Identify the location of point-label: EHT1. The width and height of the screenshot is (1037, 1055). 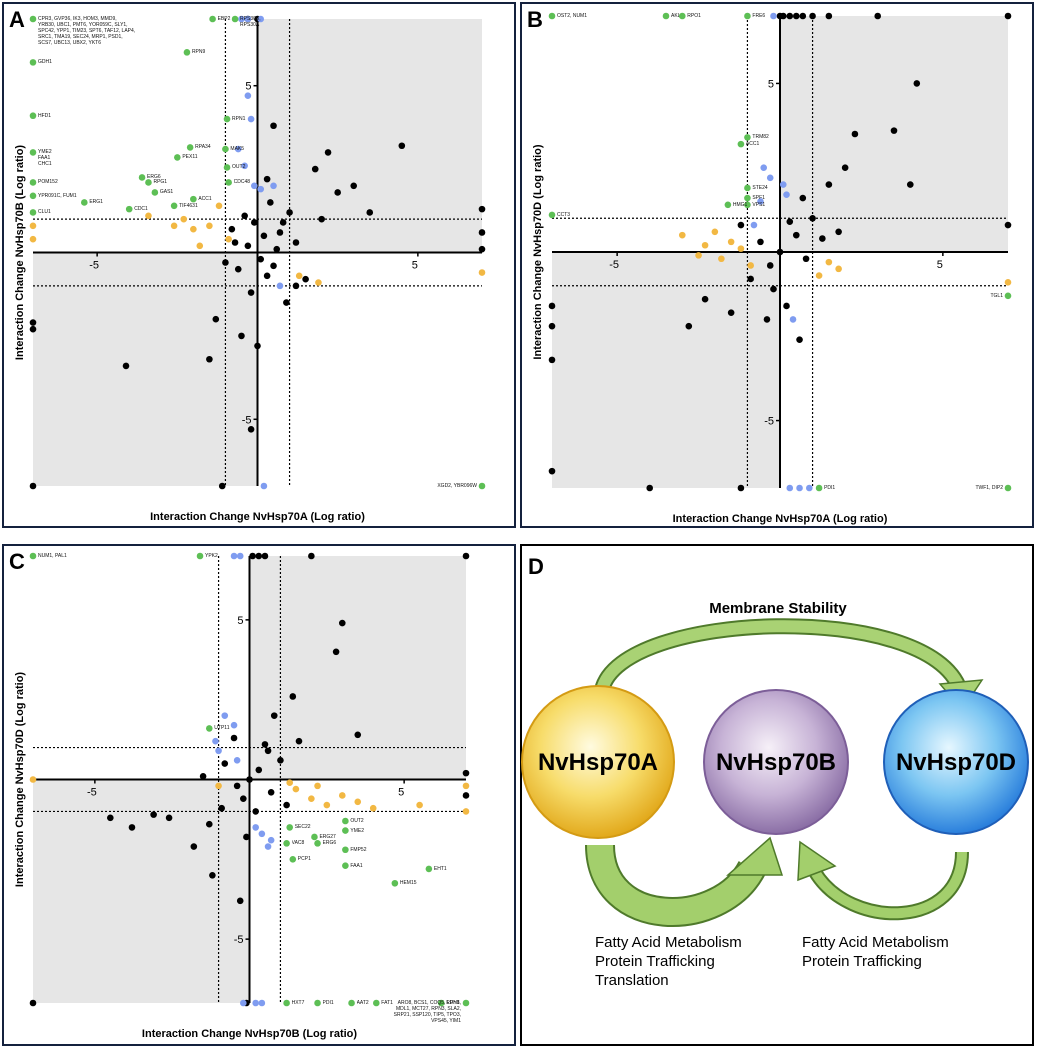
(440, 868).